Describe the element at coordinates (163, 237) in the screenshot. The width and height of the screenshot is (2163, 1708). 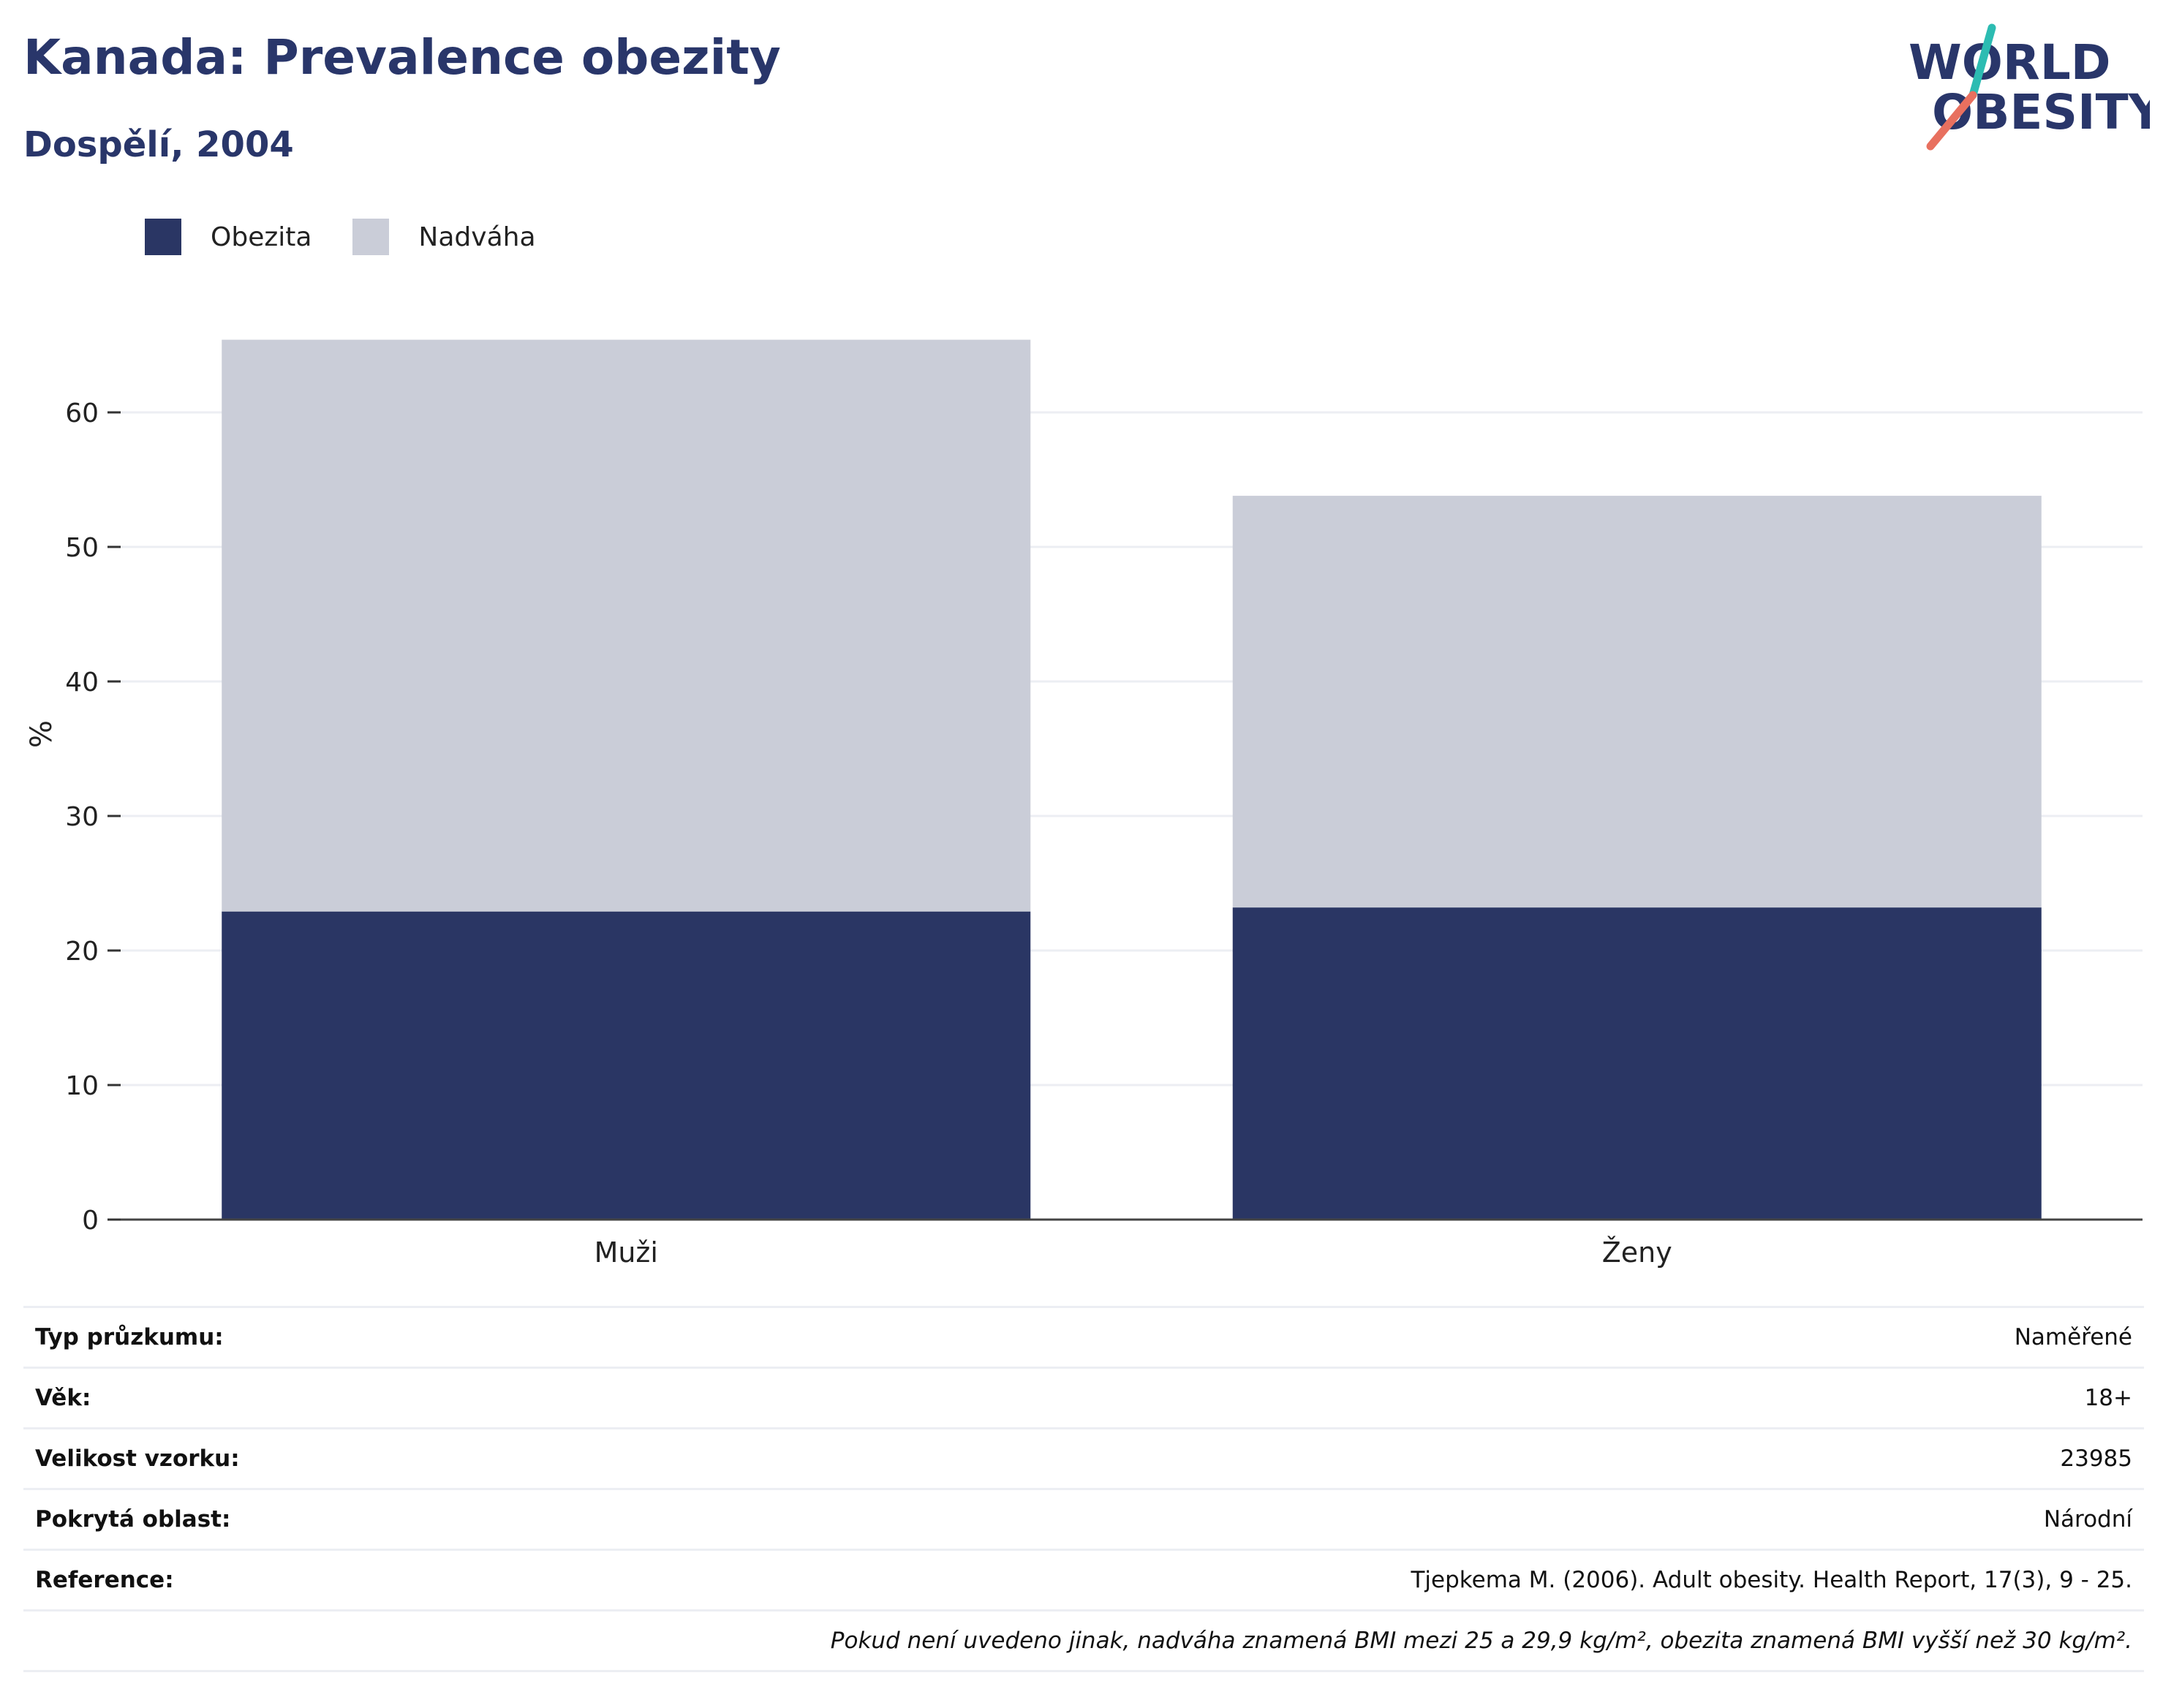
I see `legend-swatch-obesity` at that location.